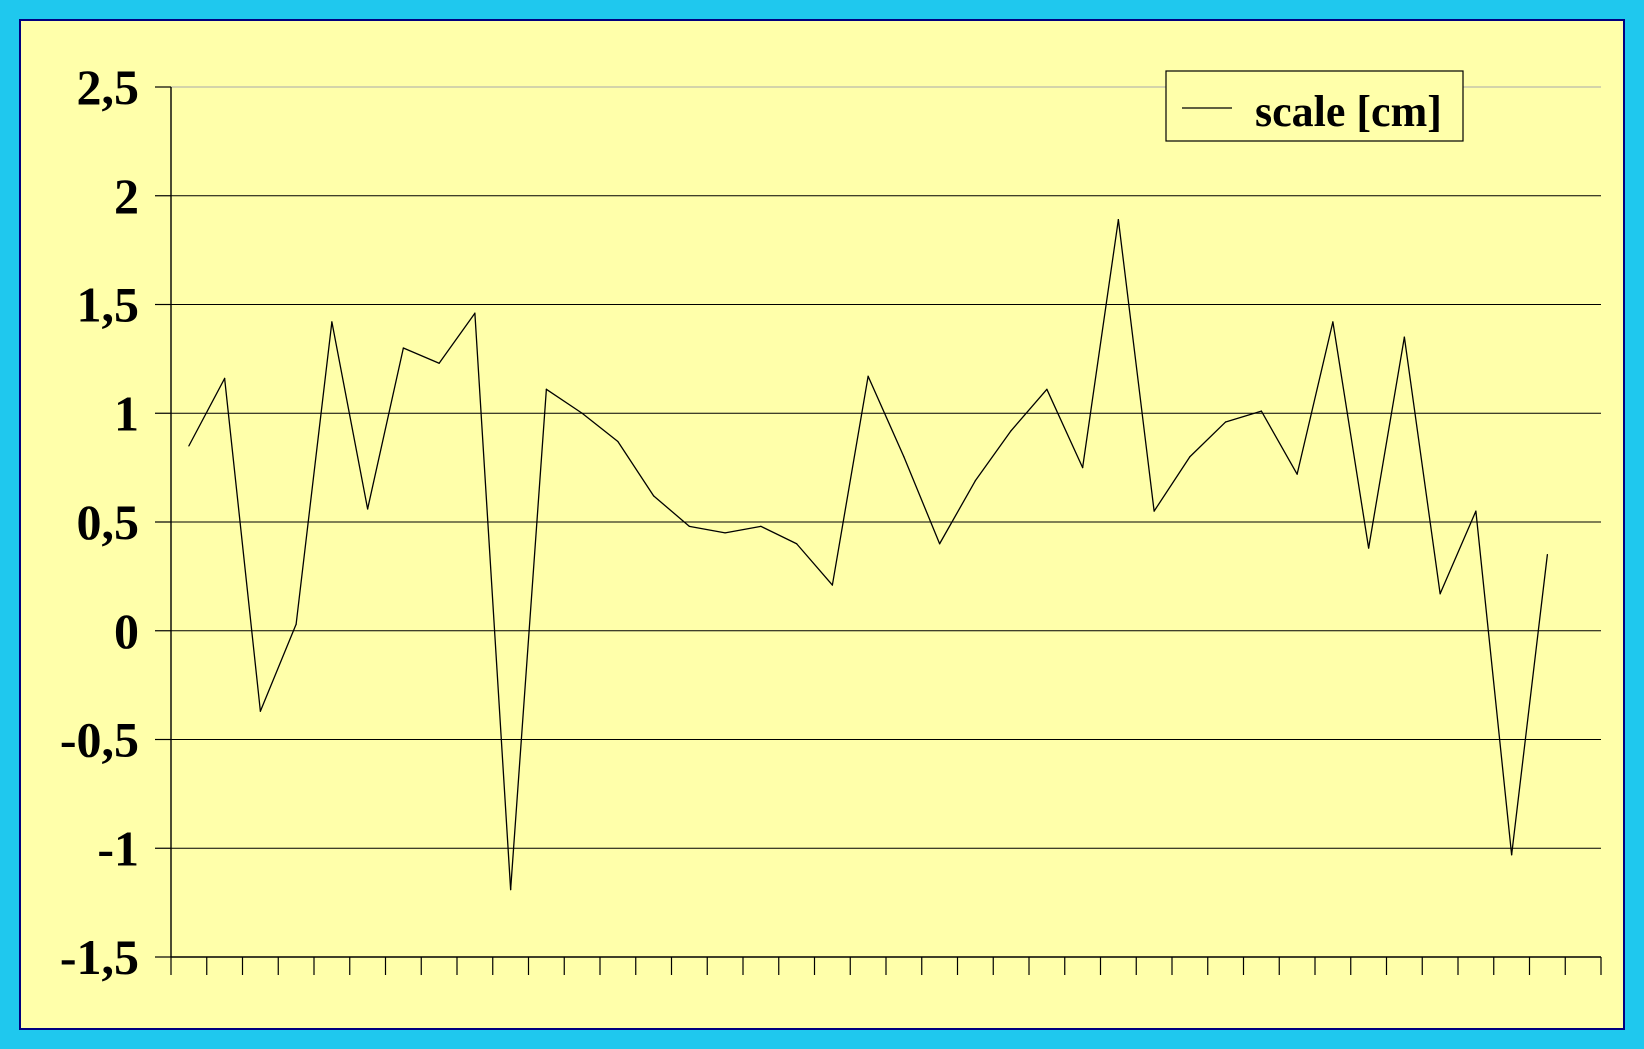 The width and height of the screenshot is (1644, 1049). Describe the element at coordinates (126, 413) in the screenshot. I see `y-tick-label: 1` at that location.